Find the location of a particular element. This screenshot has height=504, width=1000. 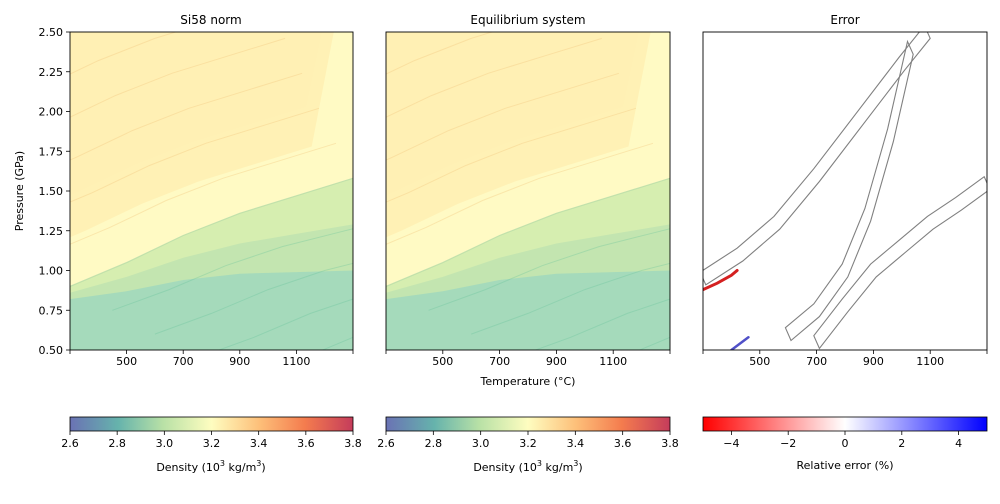

x-axis-label: Temperature (°C) is located at coordinates (528, 381).